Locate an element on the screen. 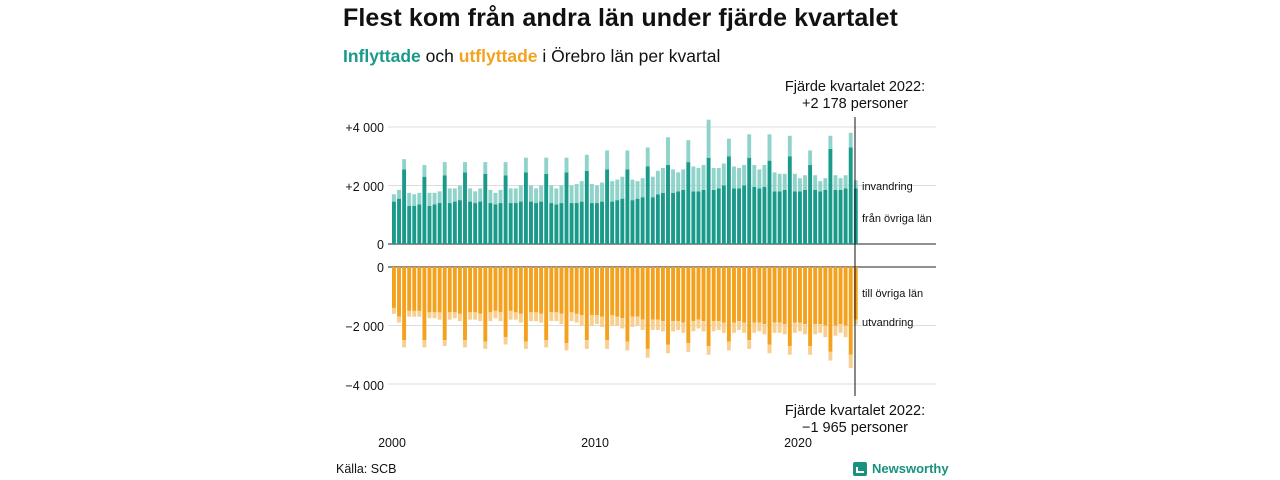  y-tick-out-4000: −4 000 is located at coordinates (364, 386).